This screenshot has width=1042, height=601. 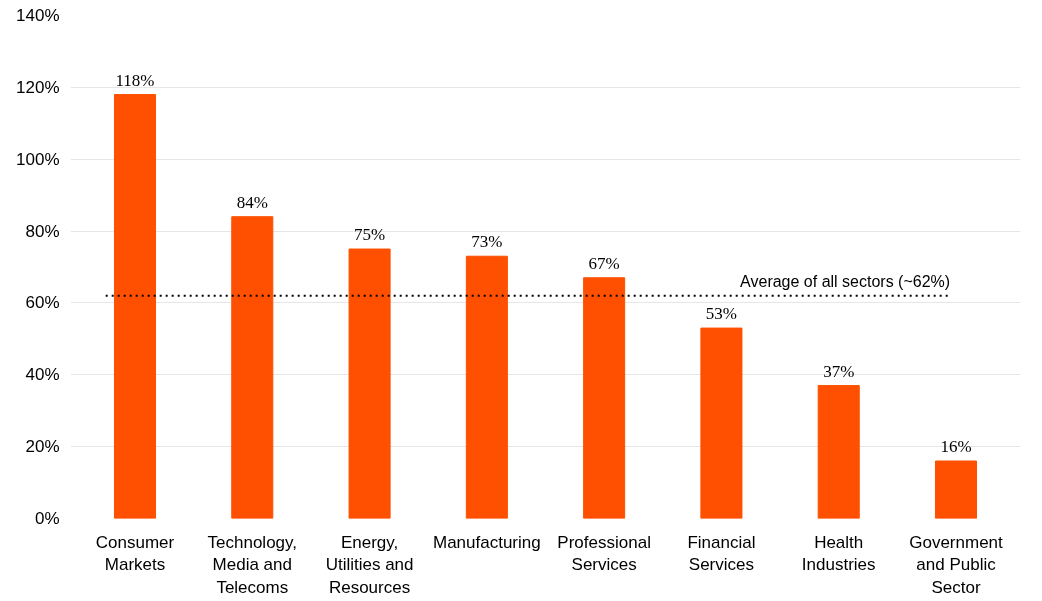 What do you see at coordinates (252, 565) in the screenshot?
I see `x-tick-label: Technology, Media and Telecoms` at bounding box center [252, 565].